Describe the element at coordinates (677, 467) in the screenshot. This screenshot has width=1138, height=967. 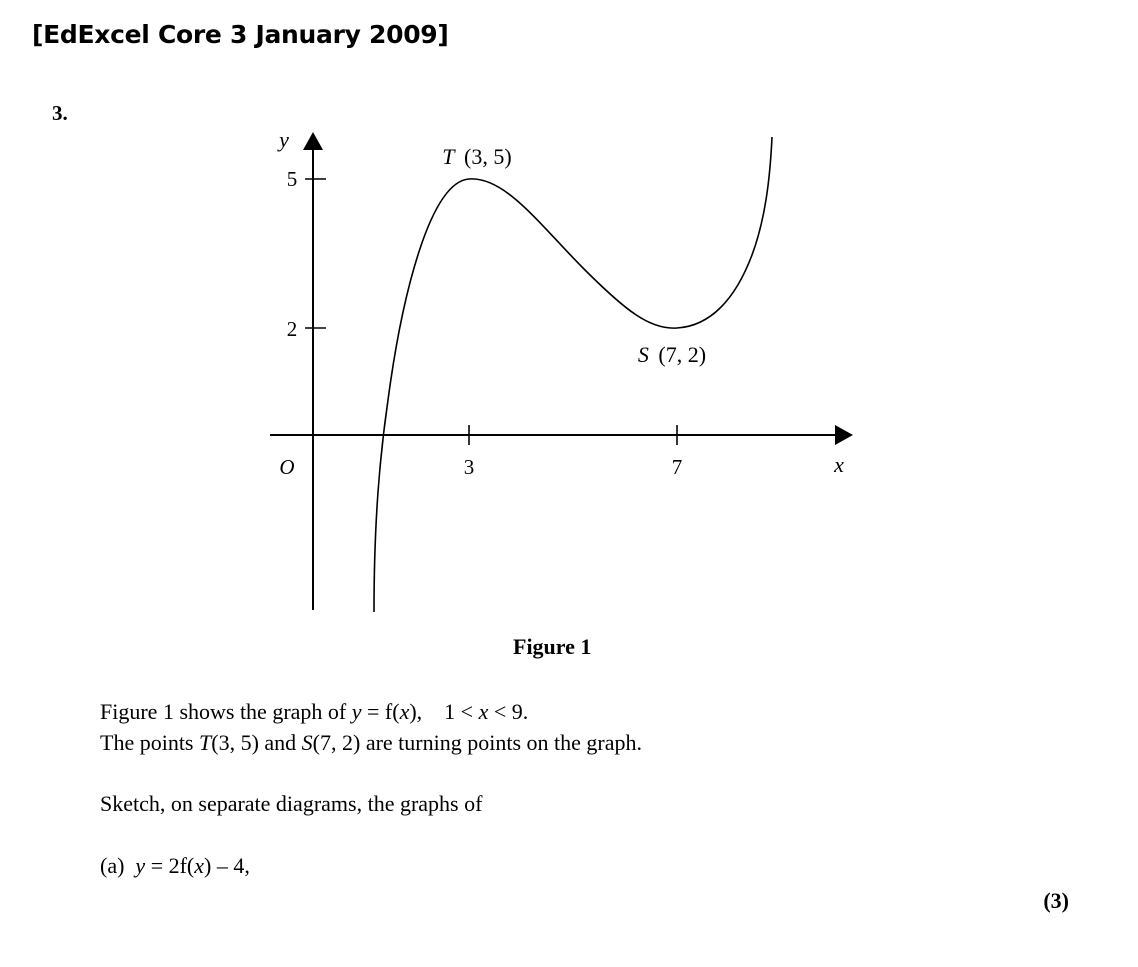
I see `x-tick-label-7: 7` at that location.